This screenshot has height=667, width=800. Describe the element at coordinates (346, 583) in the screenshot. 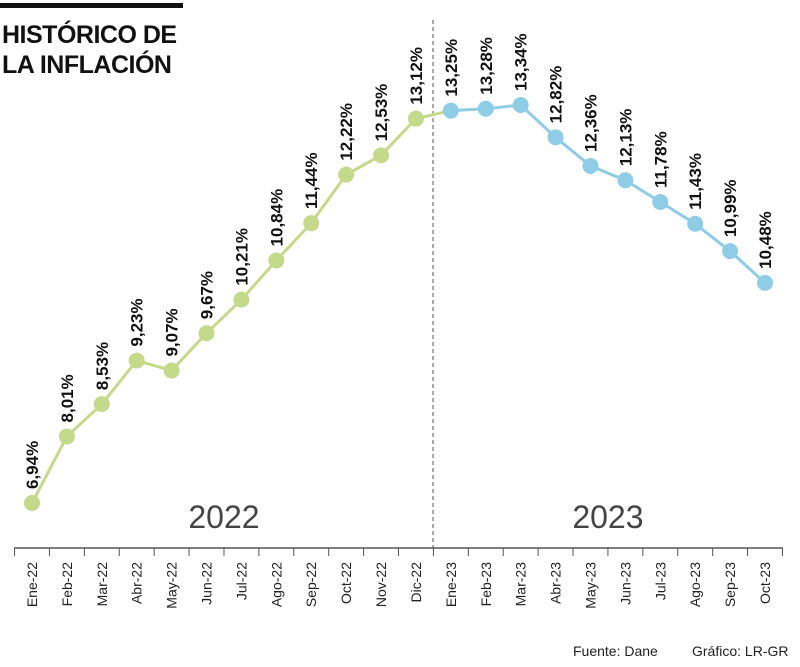

I see `x-tick-label: Oct-22` at that location.